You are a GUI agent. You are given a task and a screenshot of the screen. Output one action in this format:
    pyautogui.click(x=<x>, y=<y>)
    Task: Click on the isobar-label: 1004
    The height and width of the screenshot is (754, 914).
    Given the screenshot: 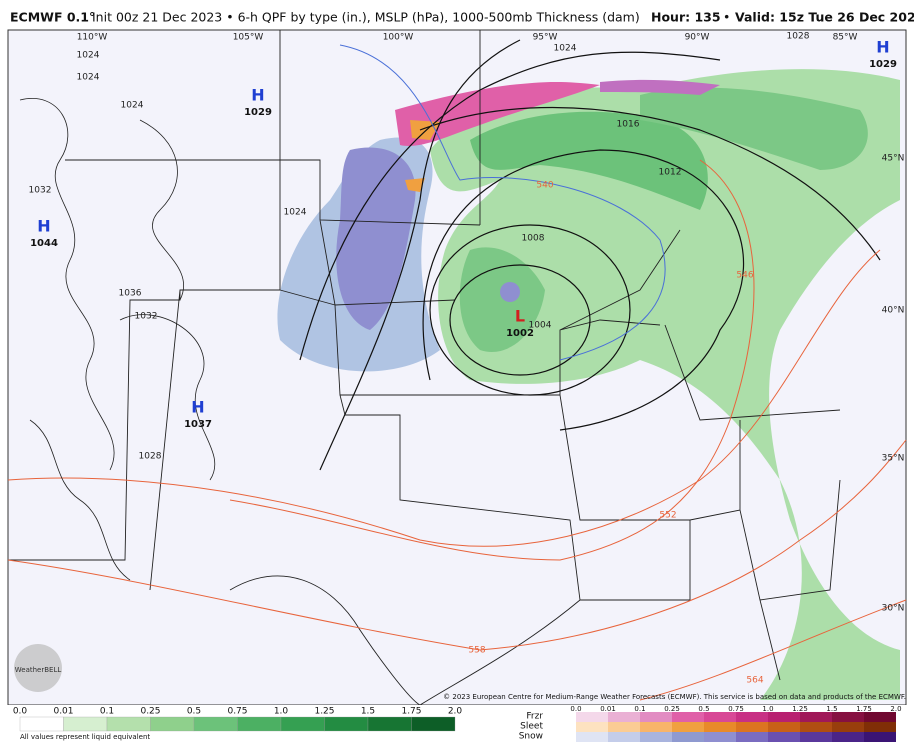 What is the action you would take?
    pyautogui.click(x=540, y=326)
    